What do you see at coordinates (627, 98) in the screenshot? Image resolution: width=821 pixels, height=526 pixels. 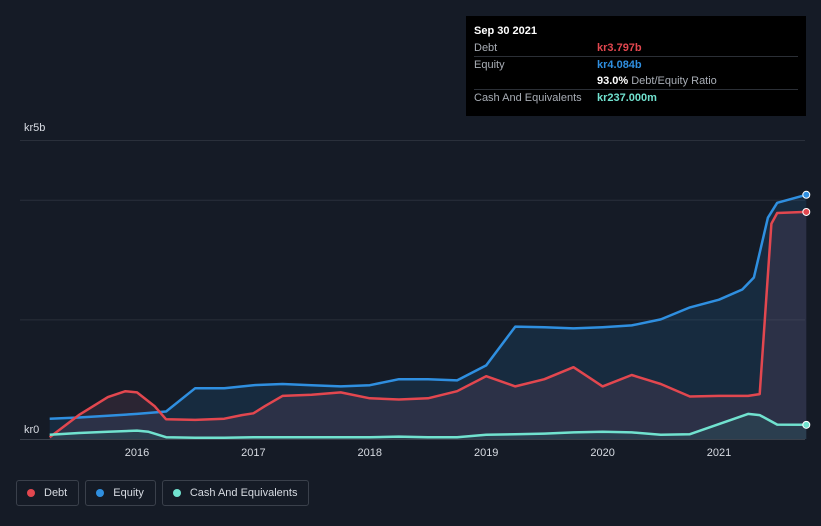 I see `tooltip-cash-value: kr237.000m` at bounding box center [627, 98].